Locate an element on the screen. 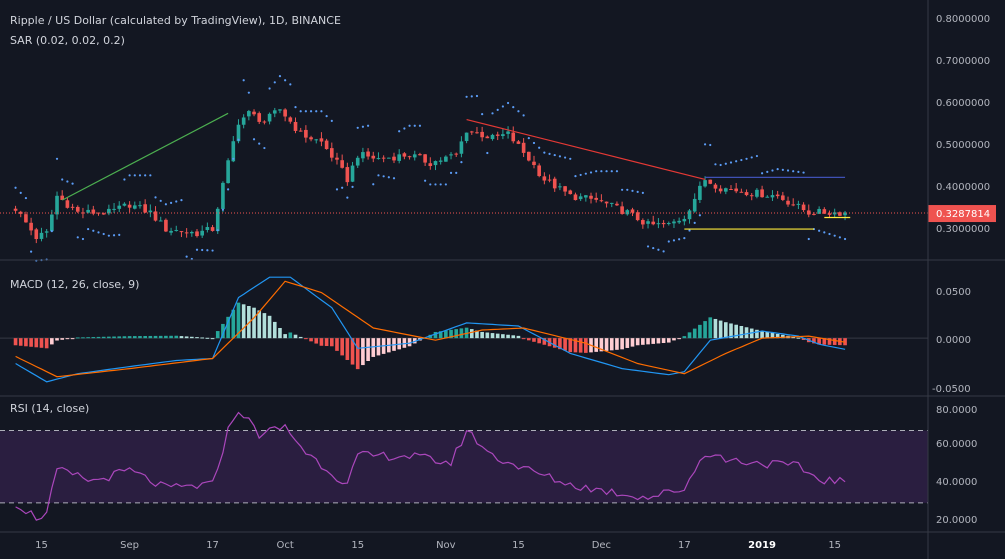 This screenshot has width=1005, height=559. macd-y-axis: 0.0500 0.0000 -0.0500 is located at coordinates (951, 341).